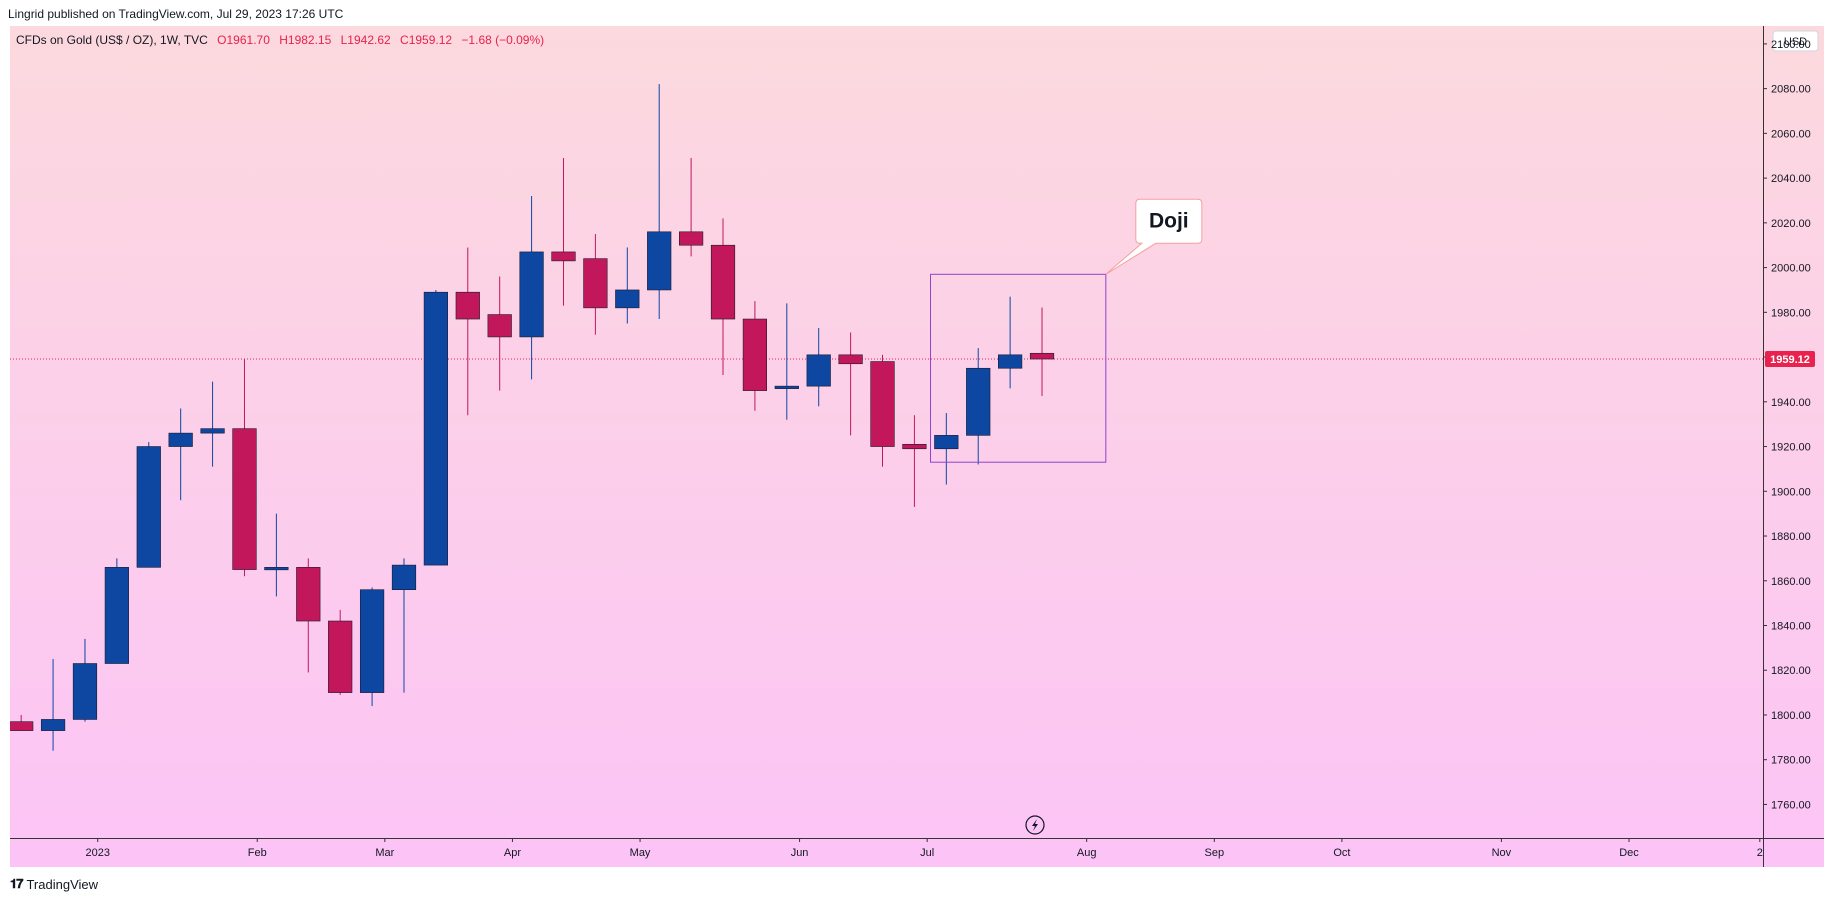 The height and width of the screenshot is (901, 1835). Describe the element at coordinates (1169, 220) in the screenshot. I see `doji-callout-label: Doji` at that location.